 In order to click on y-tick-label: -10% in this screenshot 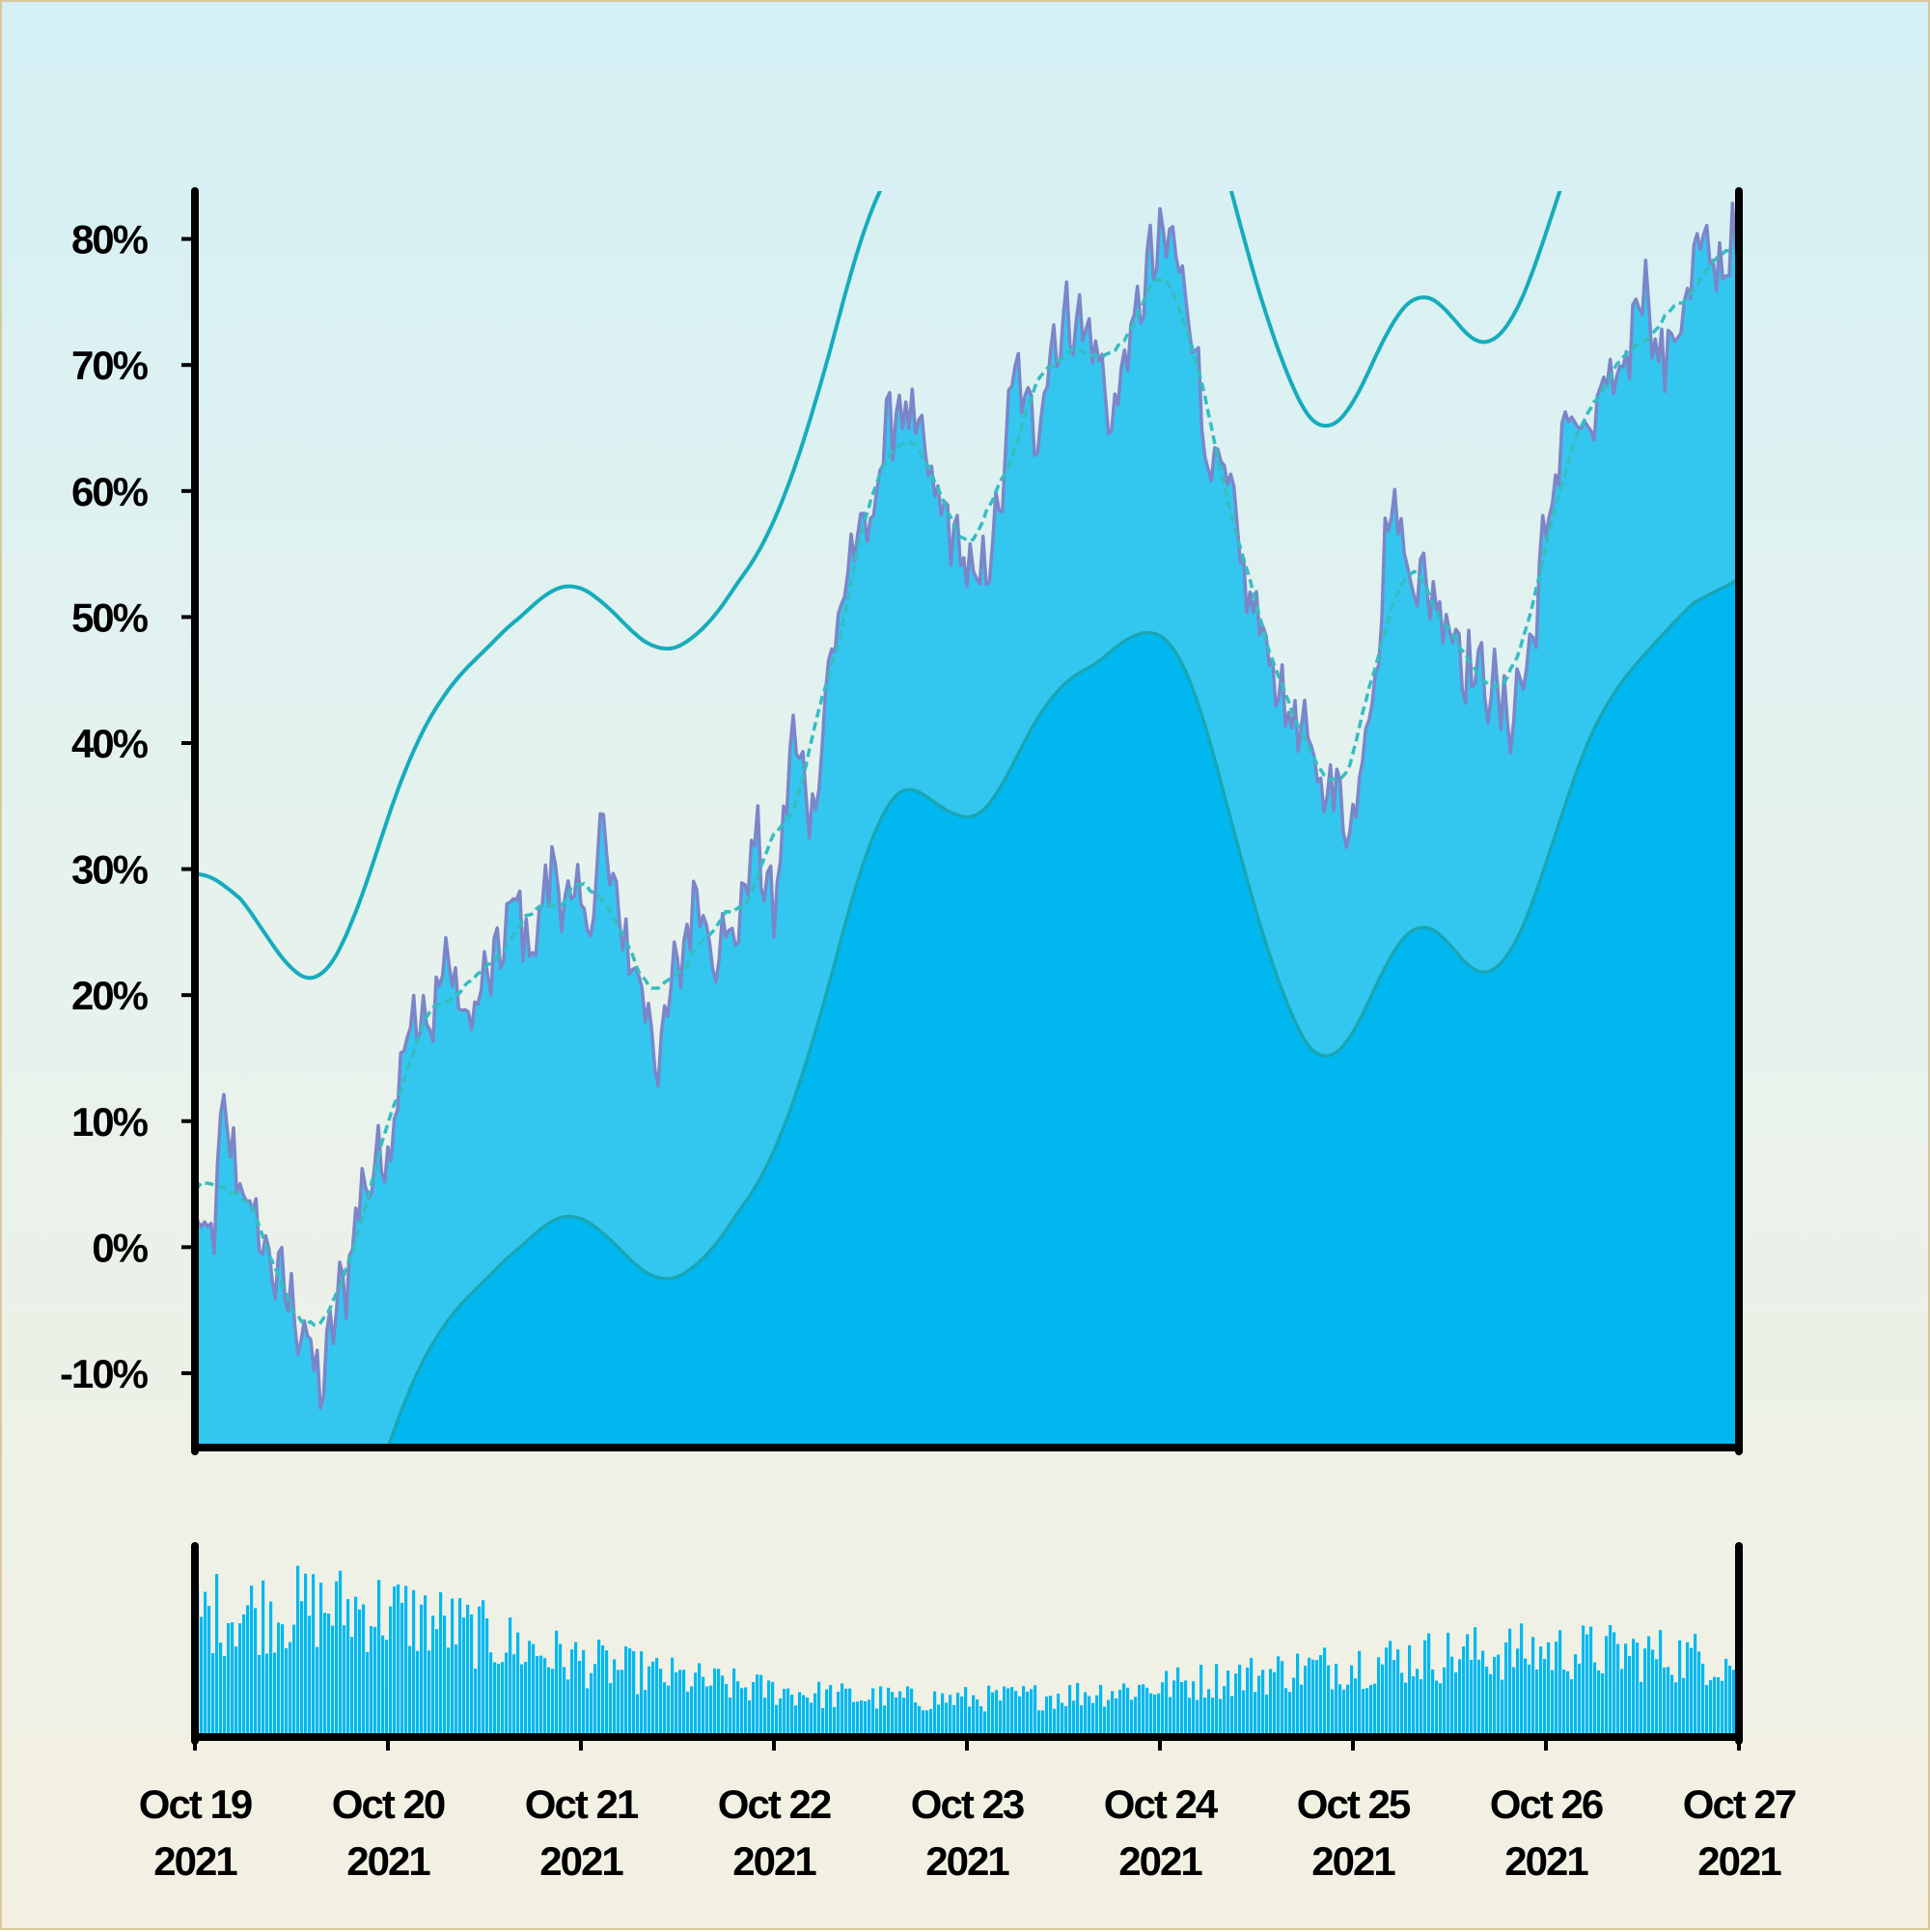, I will do `click(104, 1373)`.